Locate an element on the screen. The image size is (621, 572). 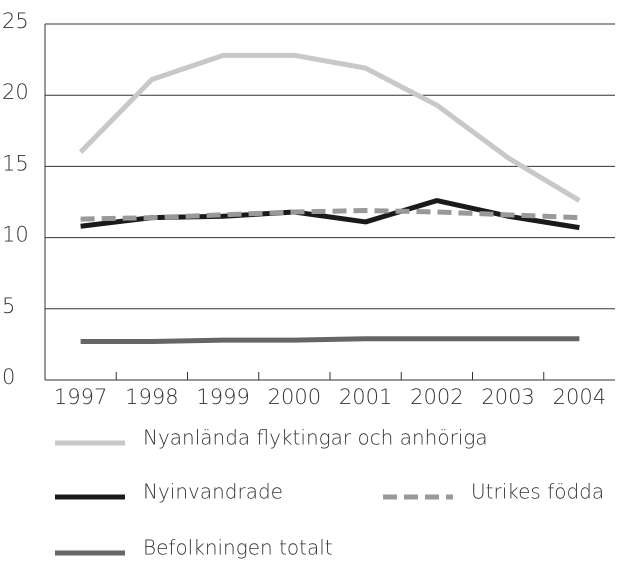
x-tick-label: 2001 is located at coordinates (365, 397).